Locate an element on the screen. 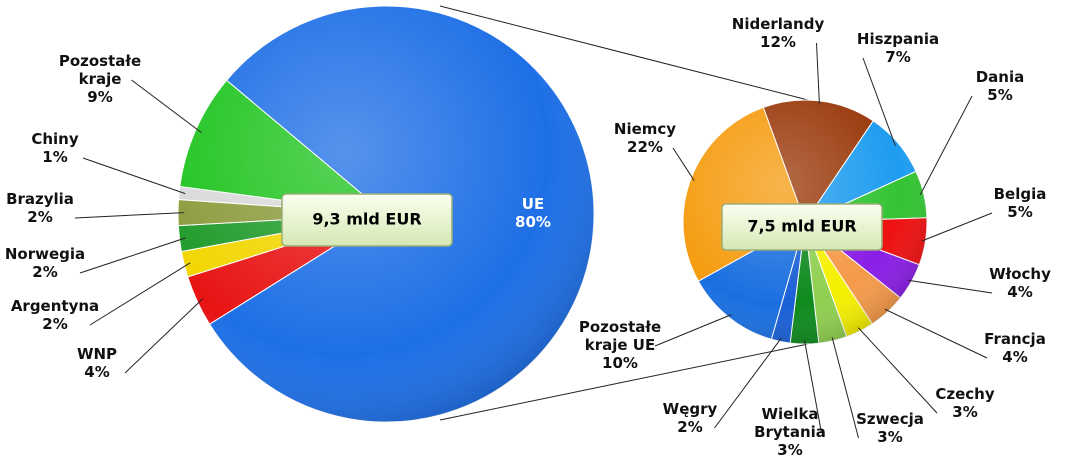 The height and width of the screenshot is (460, 1067). slice-label: Belgia 5% is located at coordinates (1020, 203).